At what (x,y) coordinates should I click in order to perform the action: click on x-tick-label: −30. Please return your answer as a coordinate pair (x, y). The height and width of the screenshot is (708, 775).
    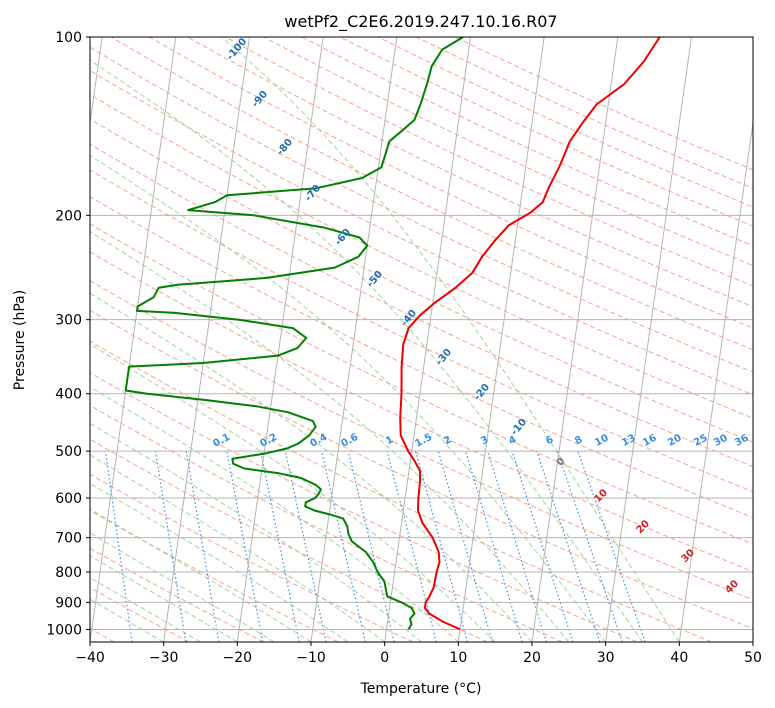
    Looking at the image, I should click on (164, 658).